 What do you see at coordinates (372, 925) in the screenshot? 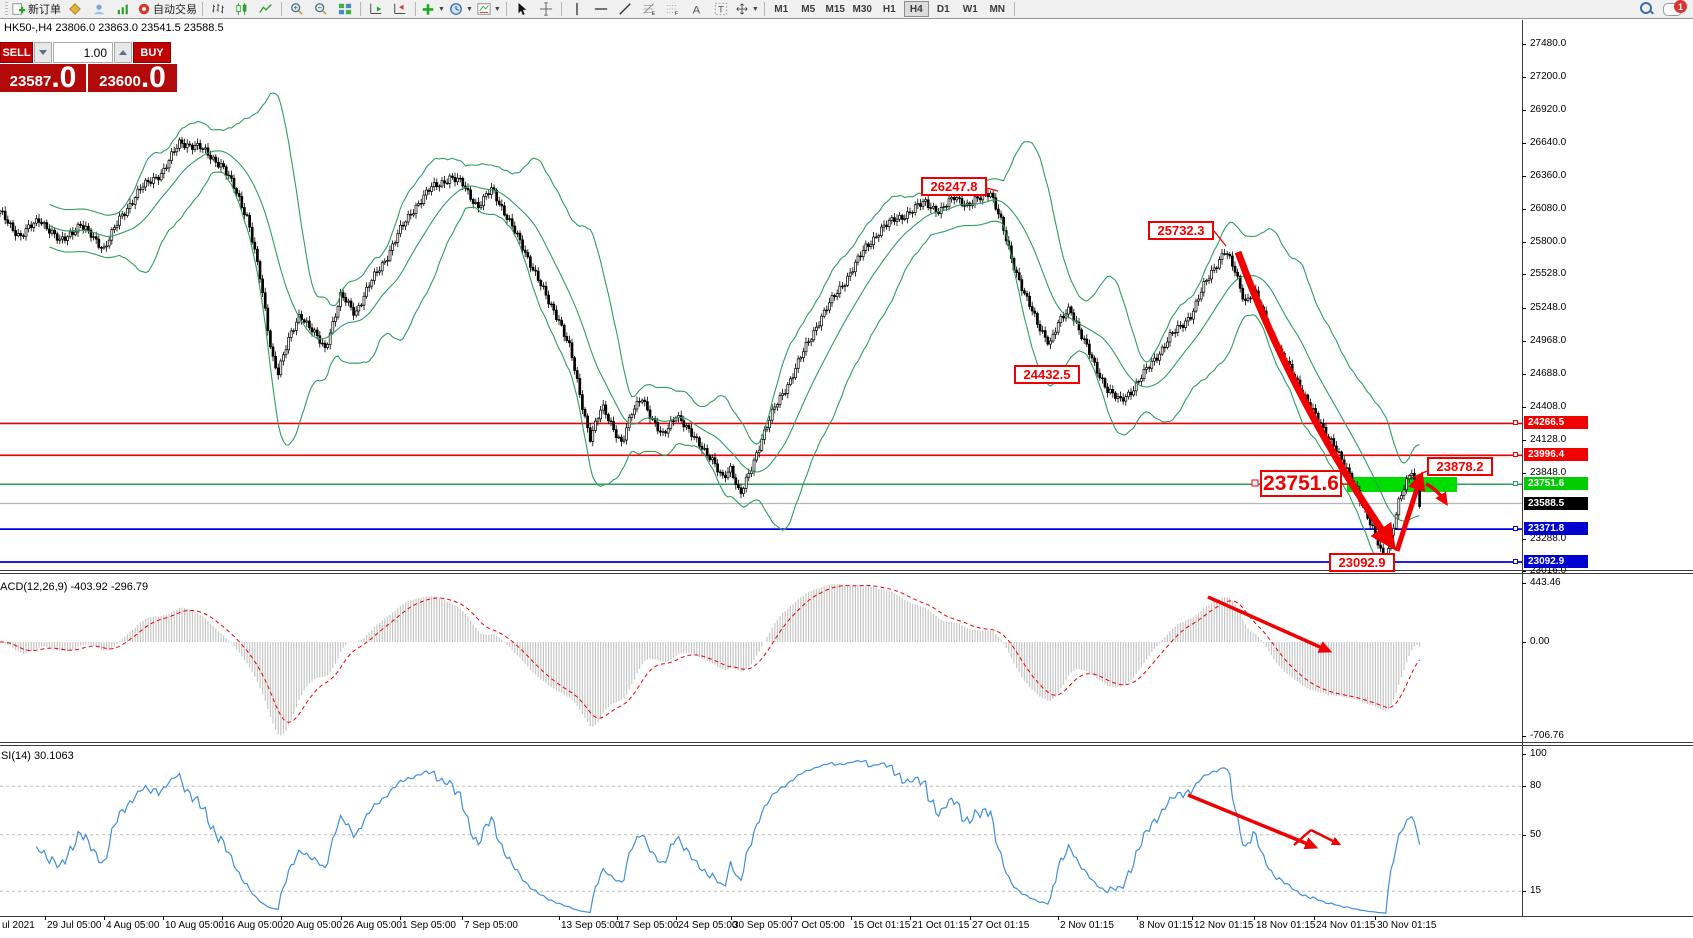
I see `time-axis-label: 26 Aug 05:00` at bounding box center [372, 925].